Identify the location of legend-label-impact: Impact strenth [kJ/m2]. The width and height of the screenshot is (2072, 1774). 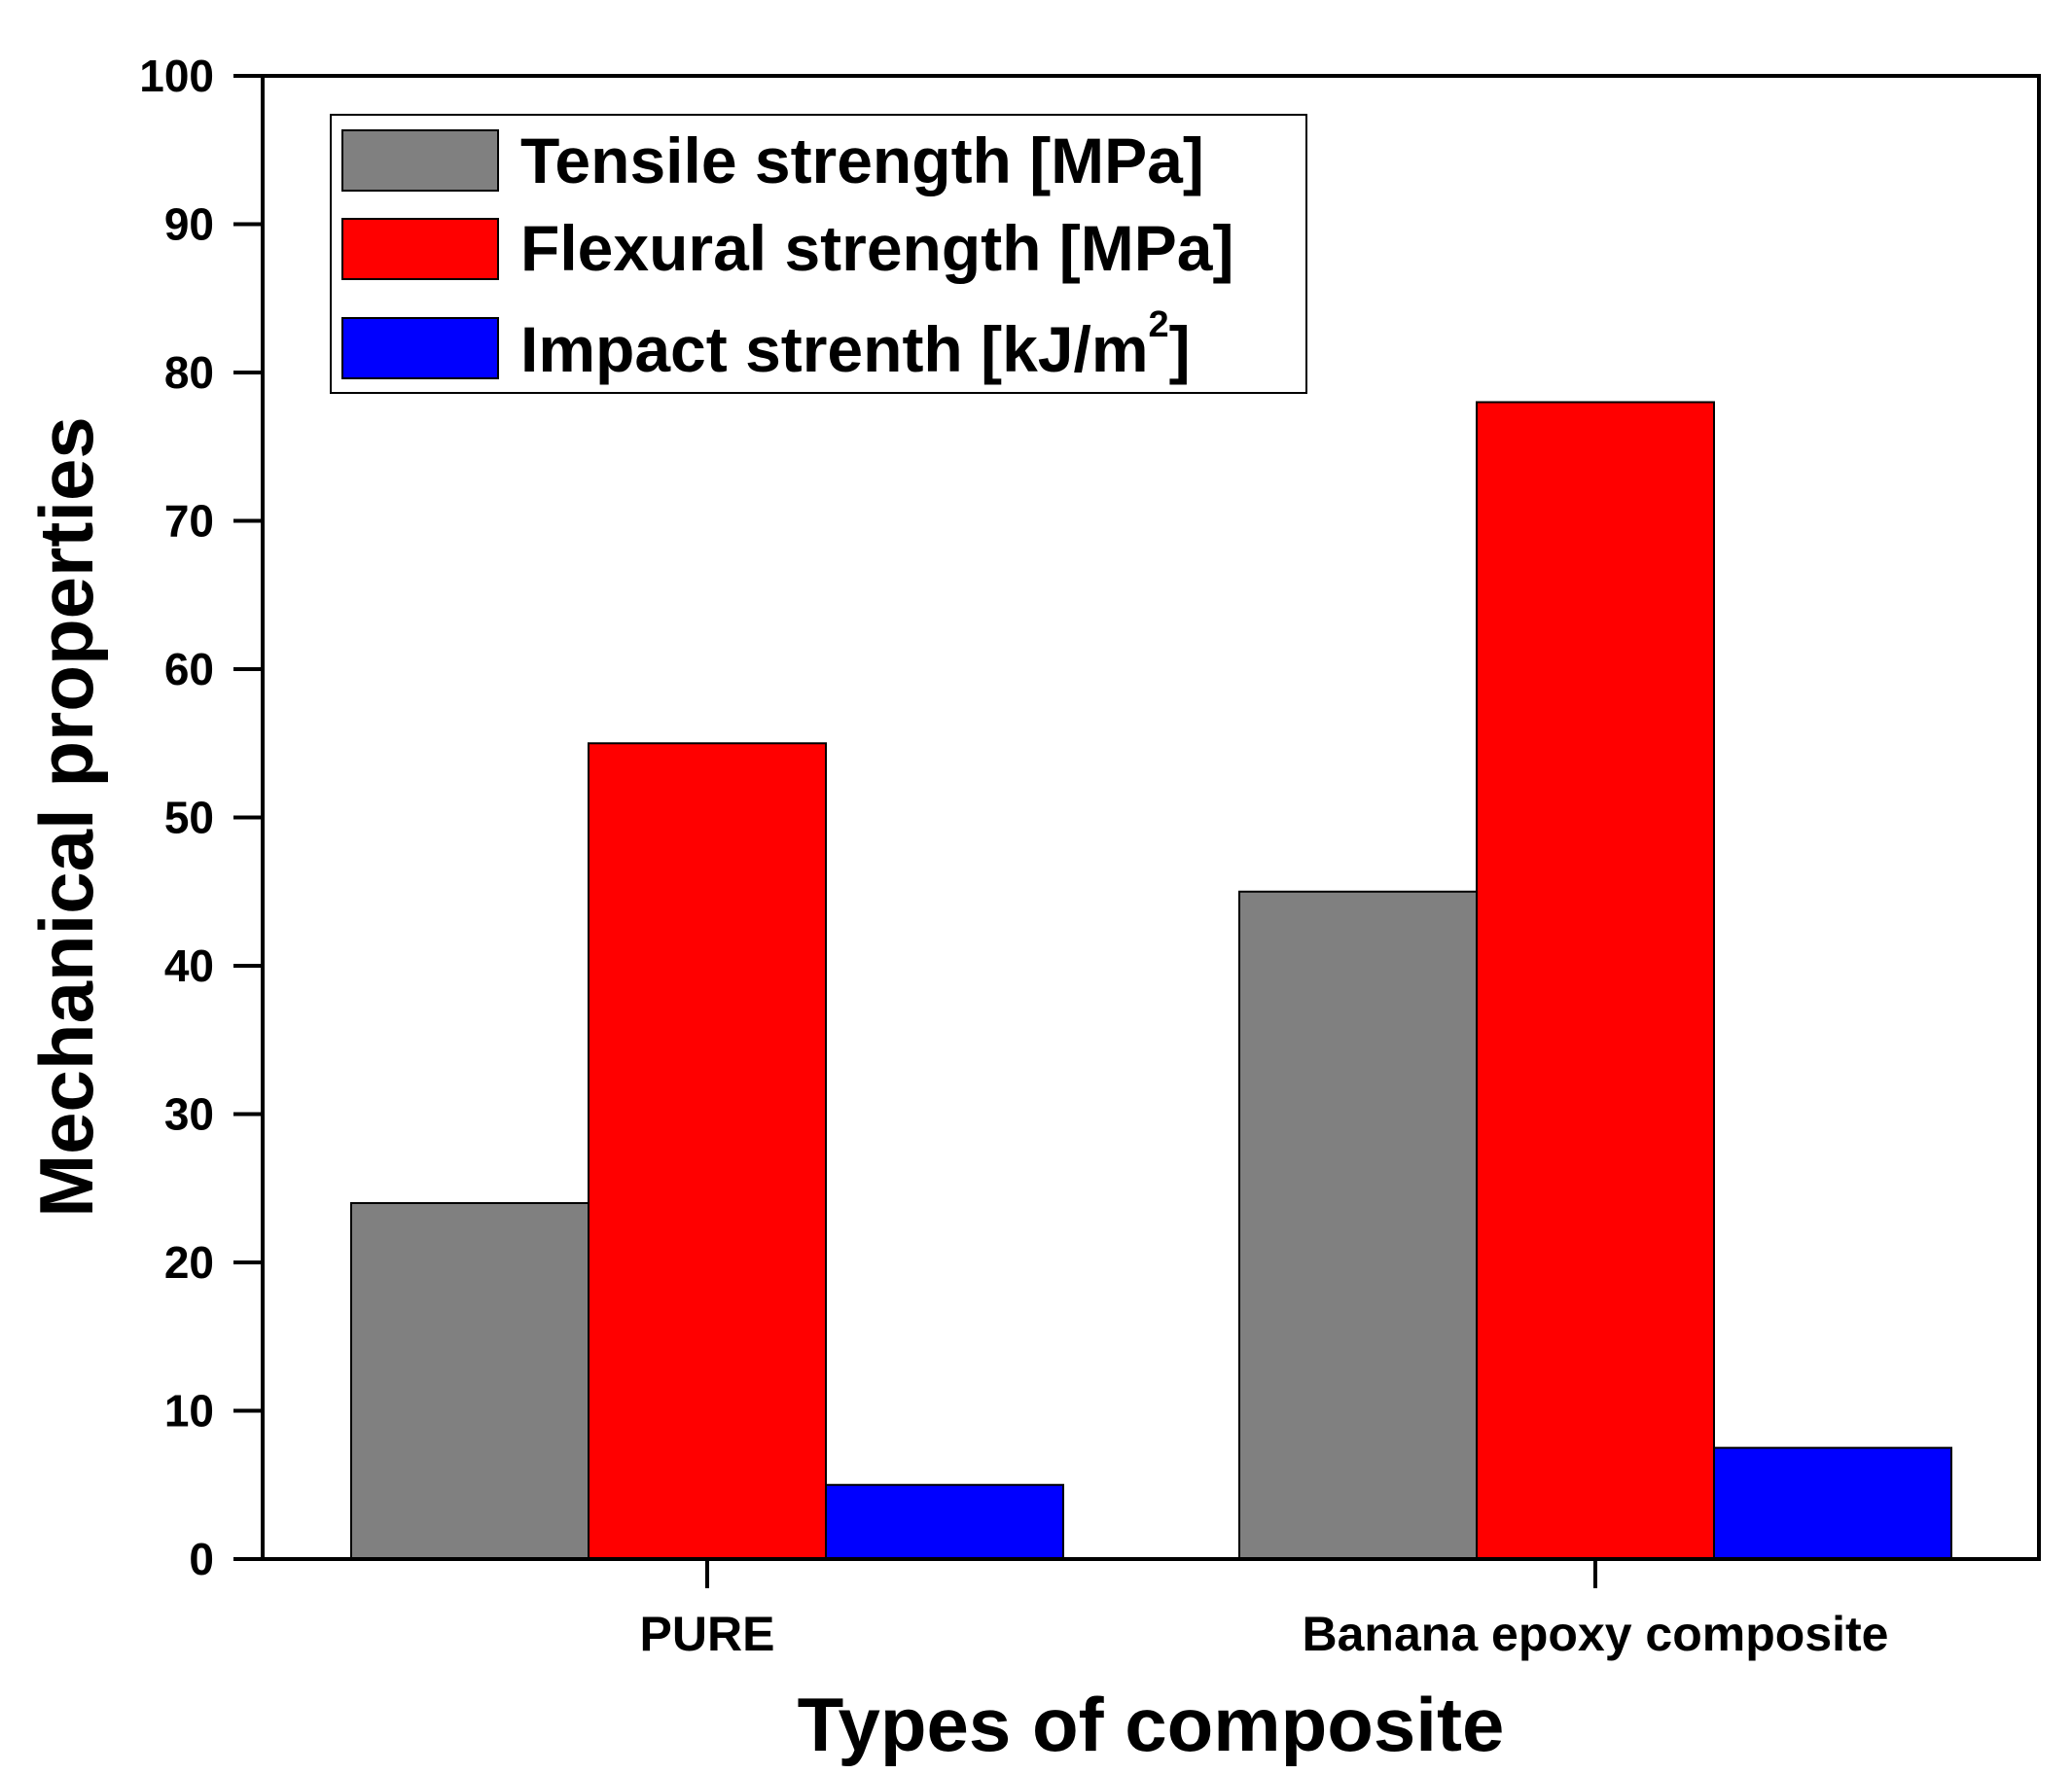
(855, 344).